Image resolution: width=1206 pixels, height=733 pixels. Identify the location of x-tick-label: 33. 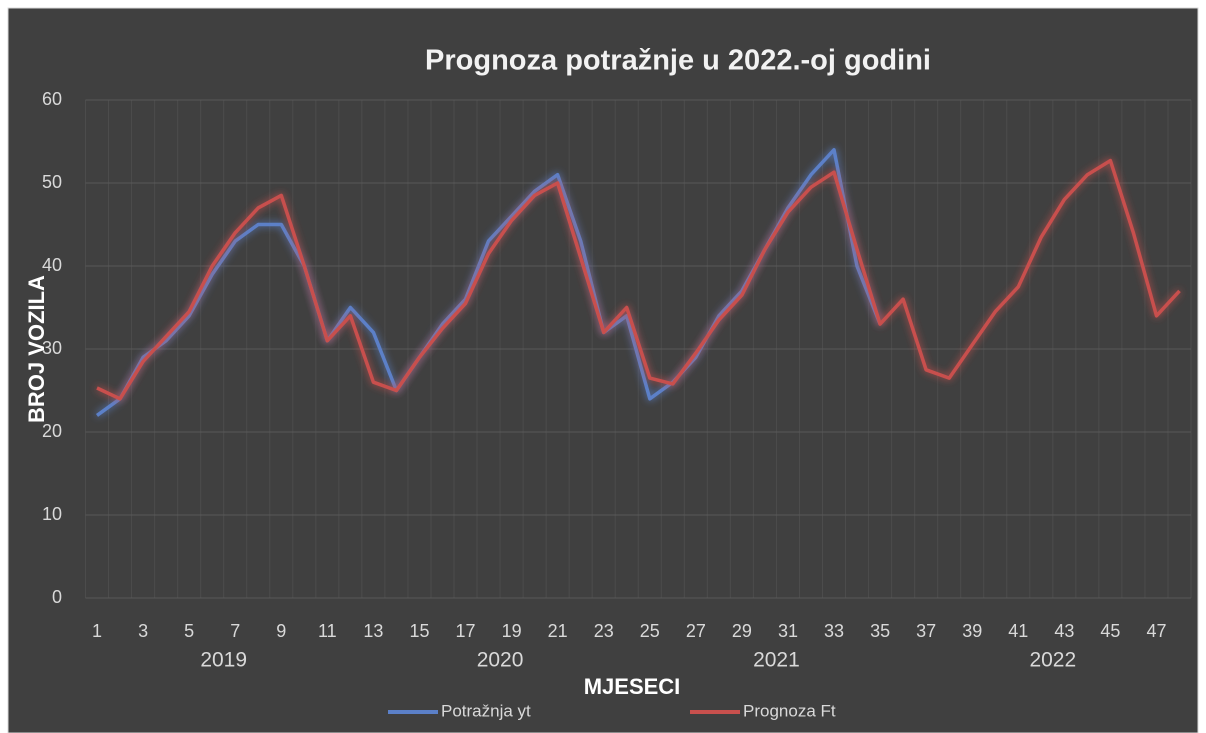
(834, 631).